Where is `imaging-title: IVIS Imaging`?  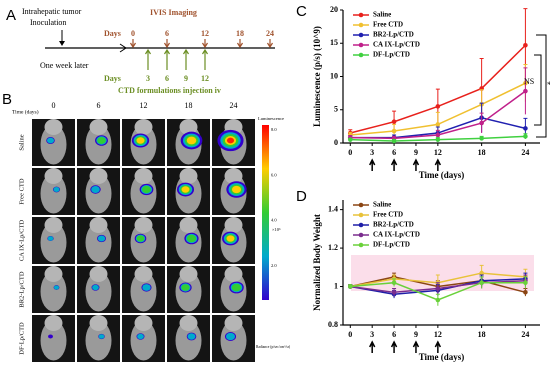
imaging-title: IVIS Imaging is located at coordinates (173, 12).